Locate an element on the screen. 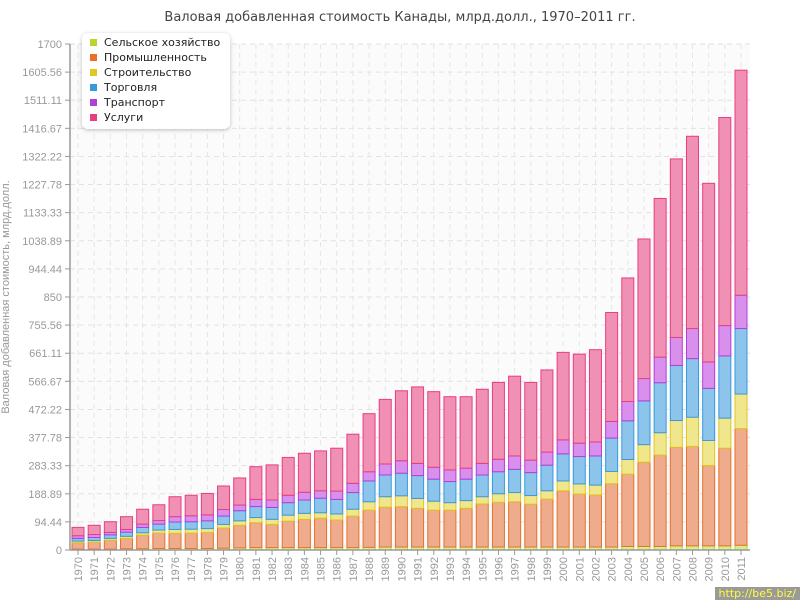  x-tick-label: 1984 is located at coordinates (305, 569).